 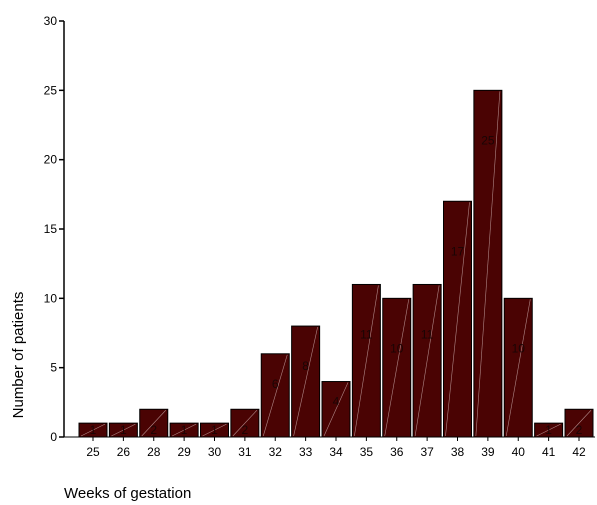 I want to click on bar-group: 4, so click(x=336, y=409).